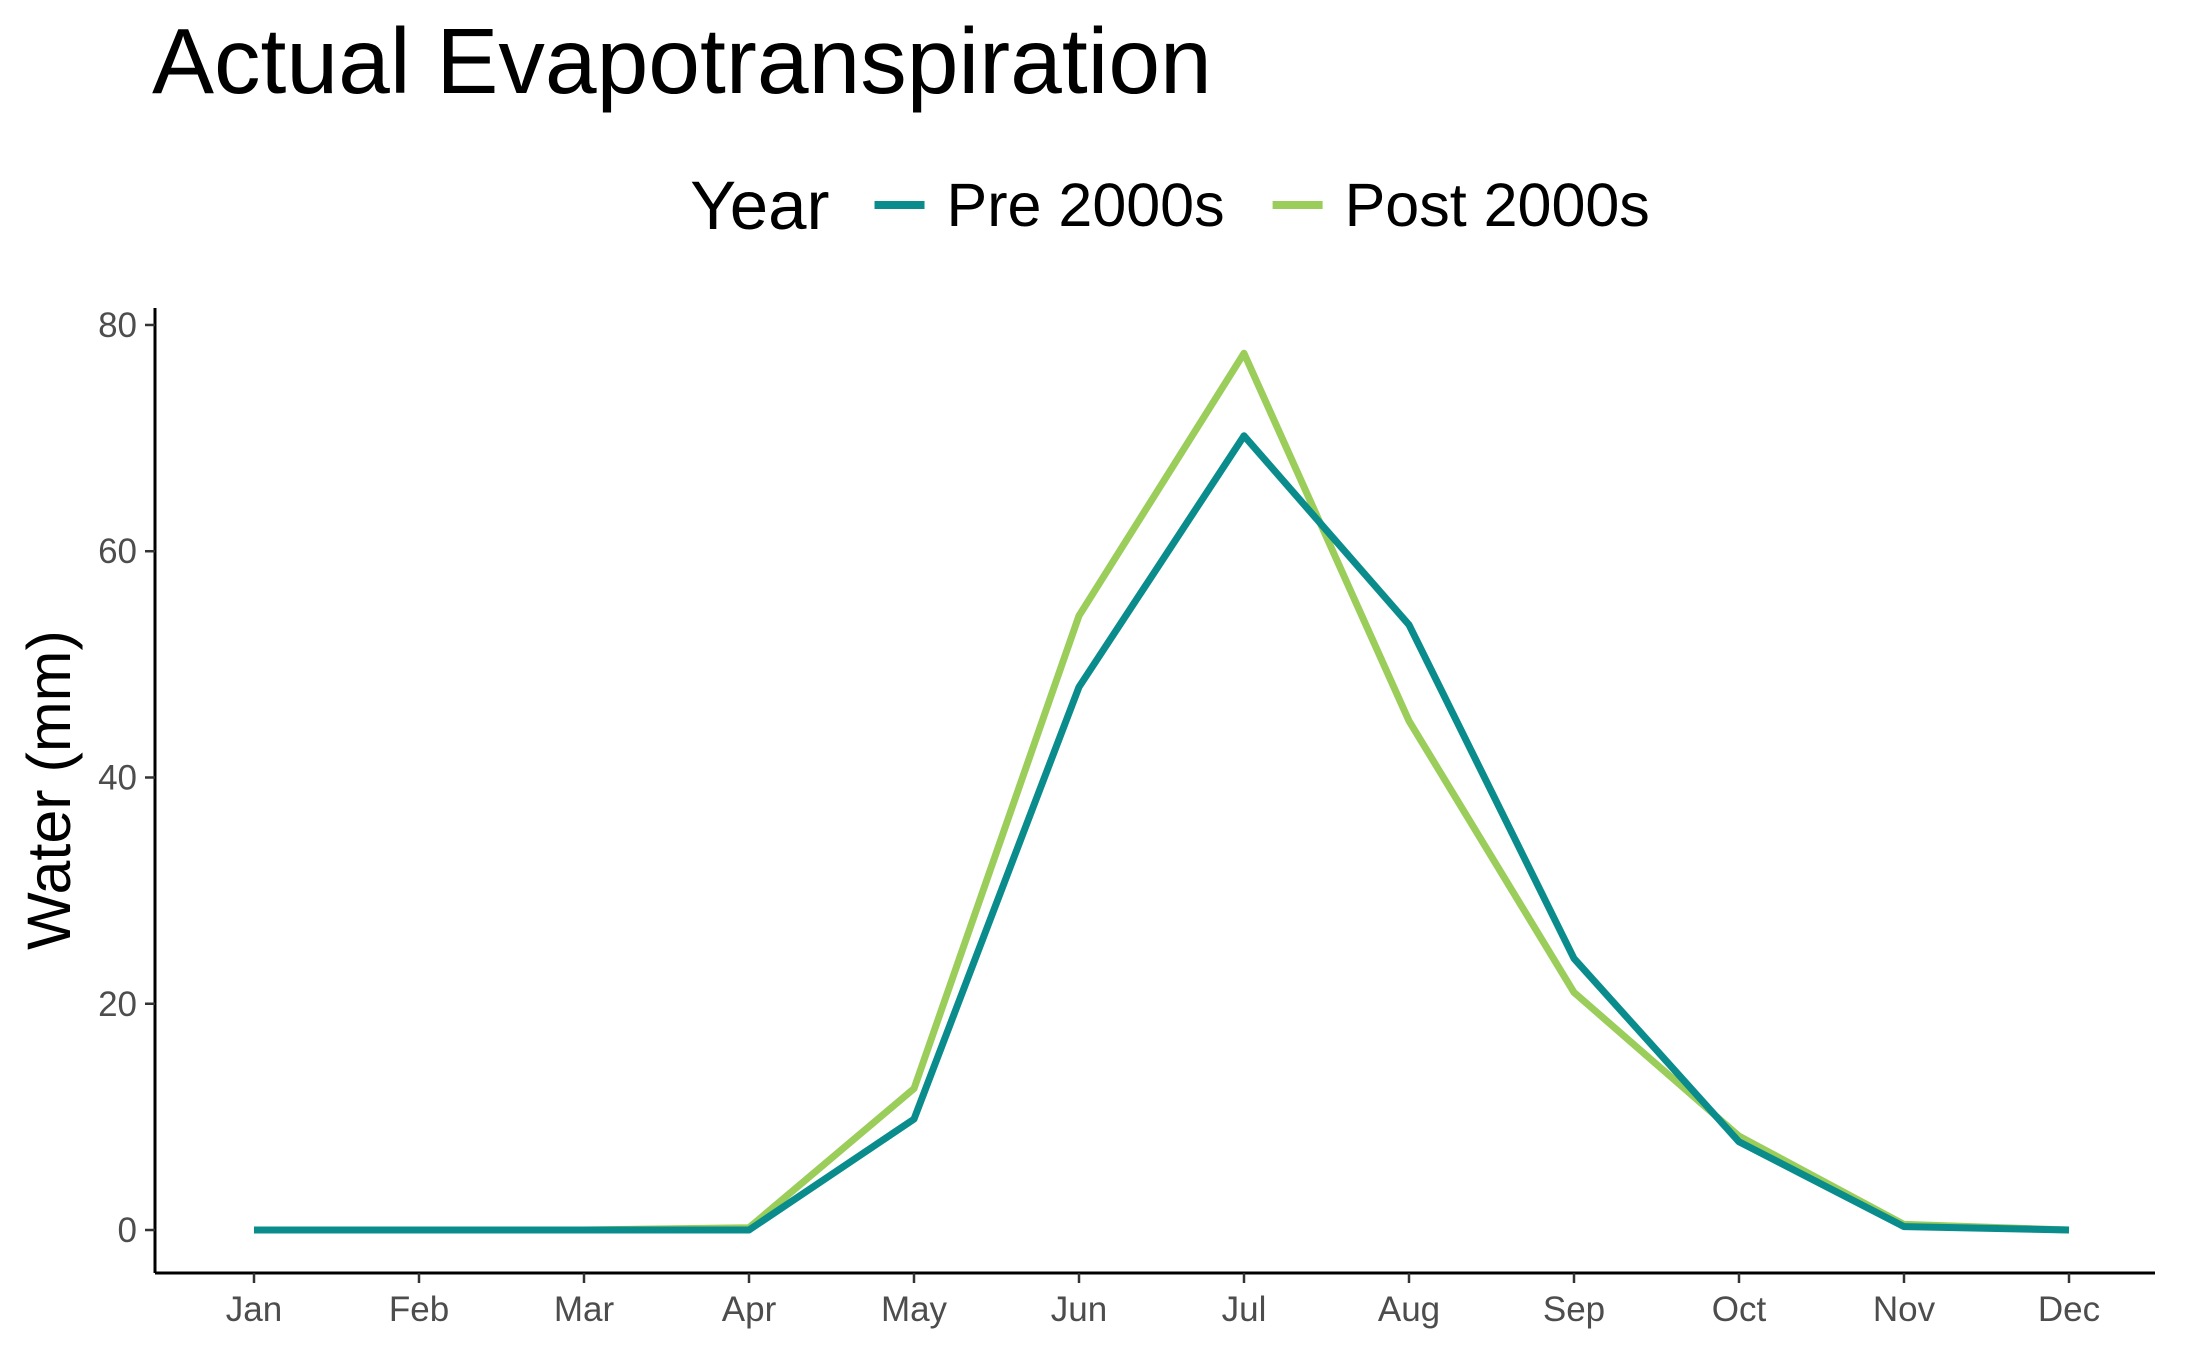  Describe the element at coordinates (1497, 205) in the screenshot. I see `legend-label-post-2000s: Post 2000s` at that location.